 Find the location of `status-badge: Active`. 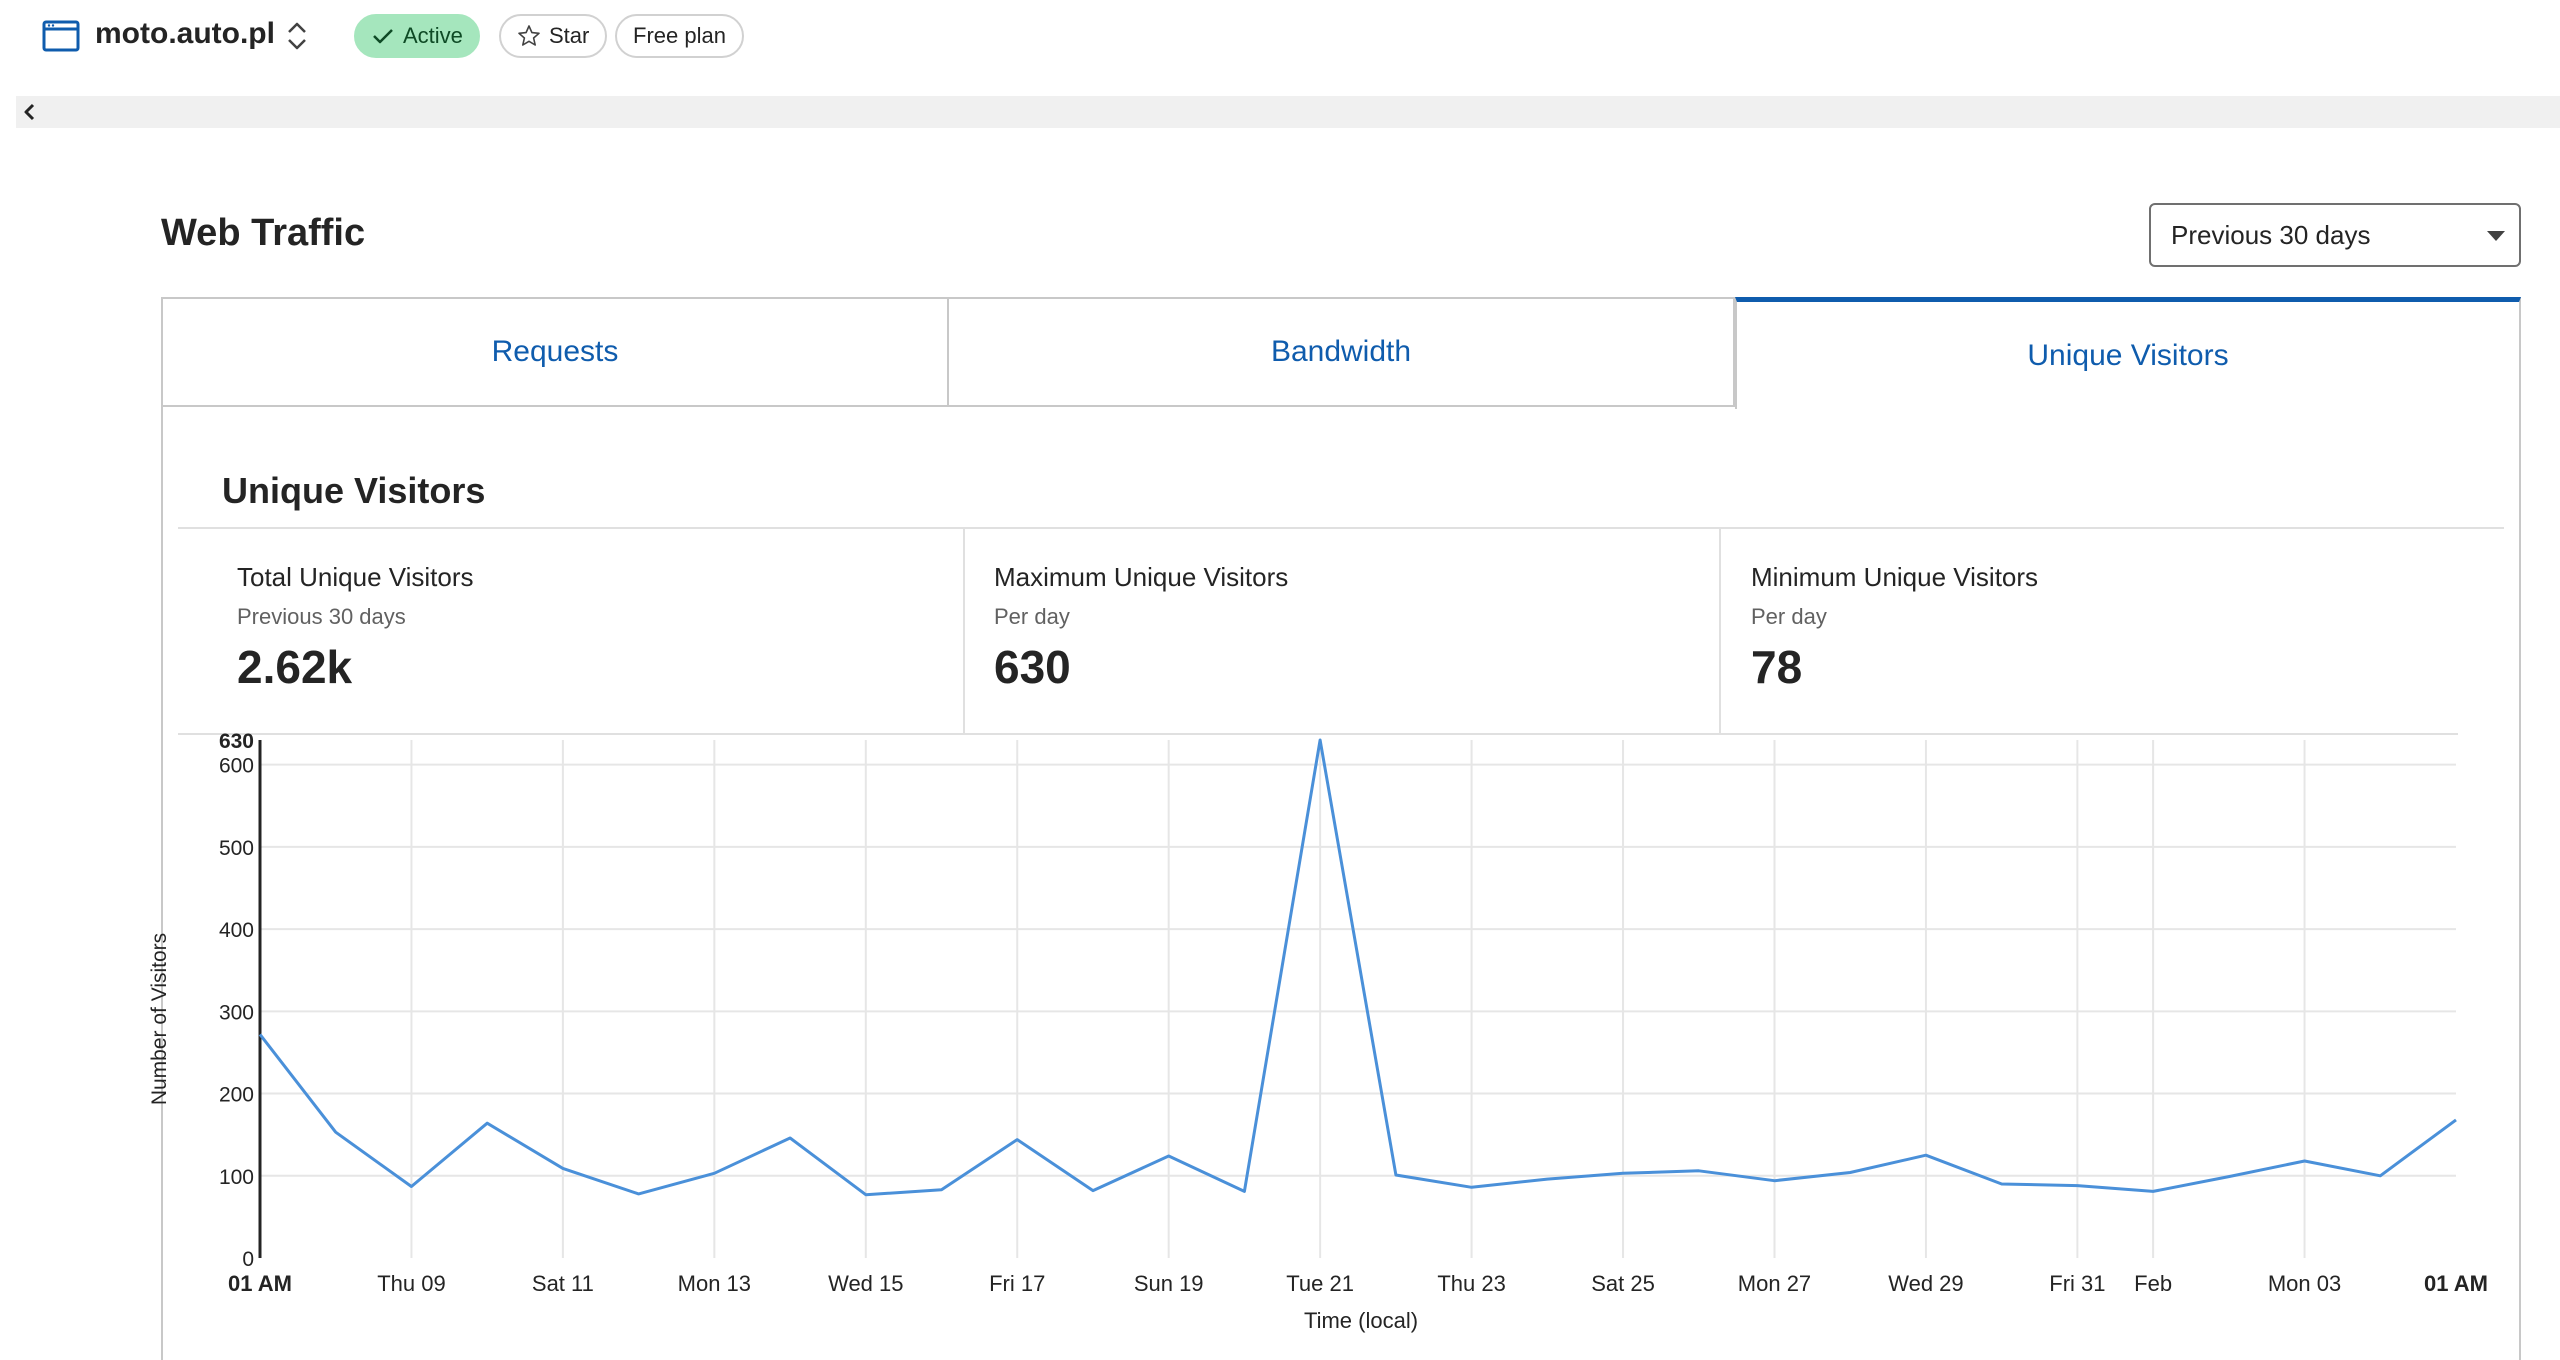

status-badge: Active is located at coordinates (417, 36).